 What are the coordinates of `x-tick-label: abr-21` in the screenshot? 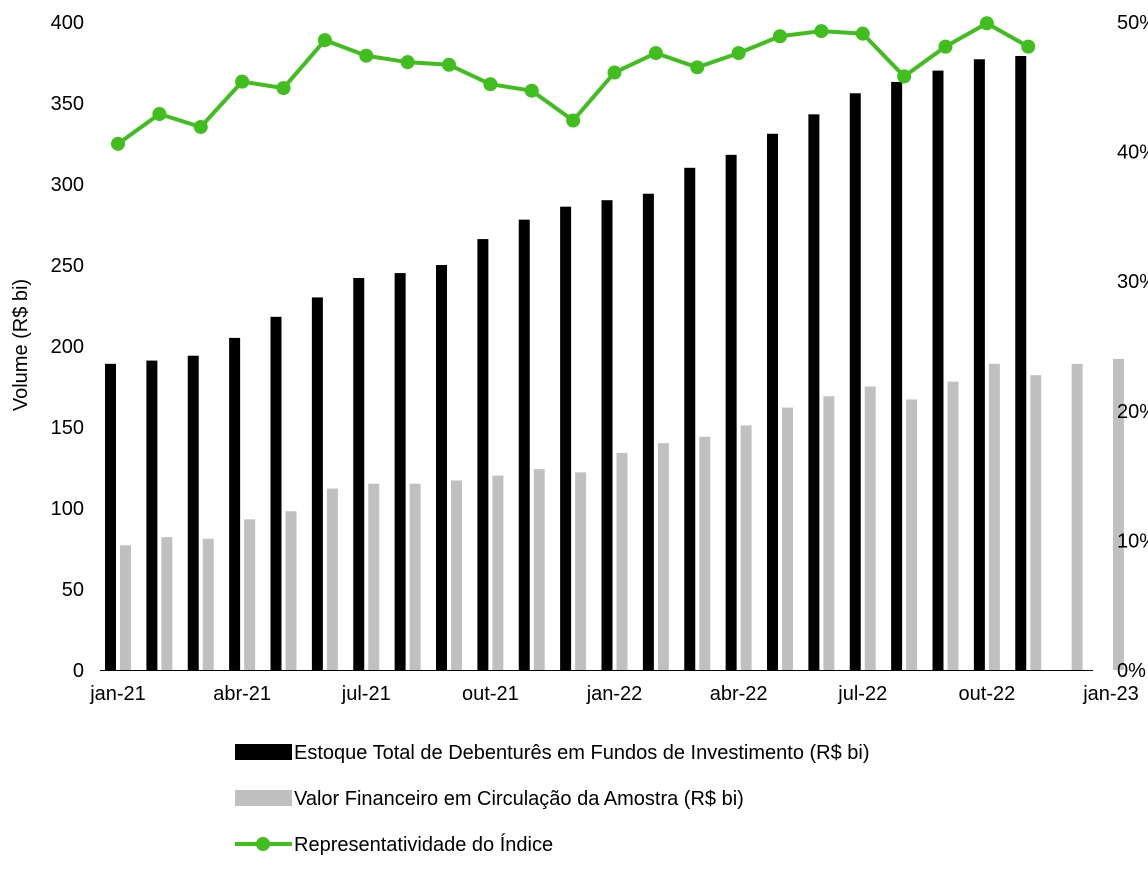 It's located at (242, 694).